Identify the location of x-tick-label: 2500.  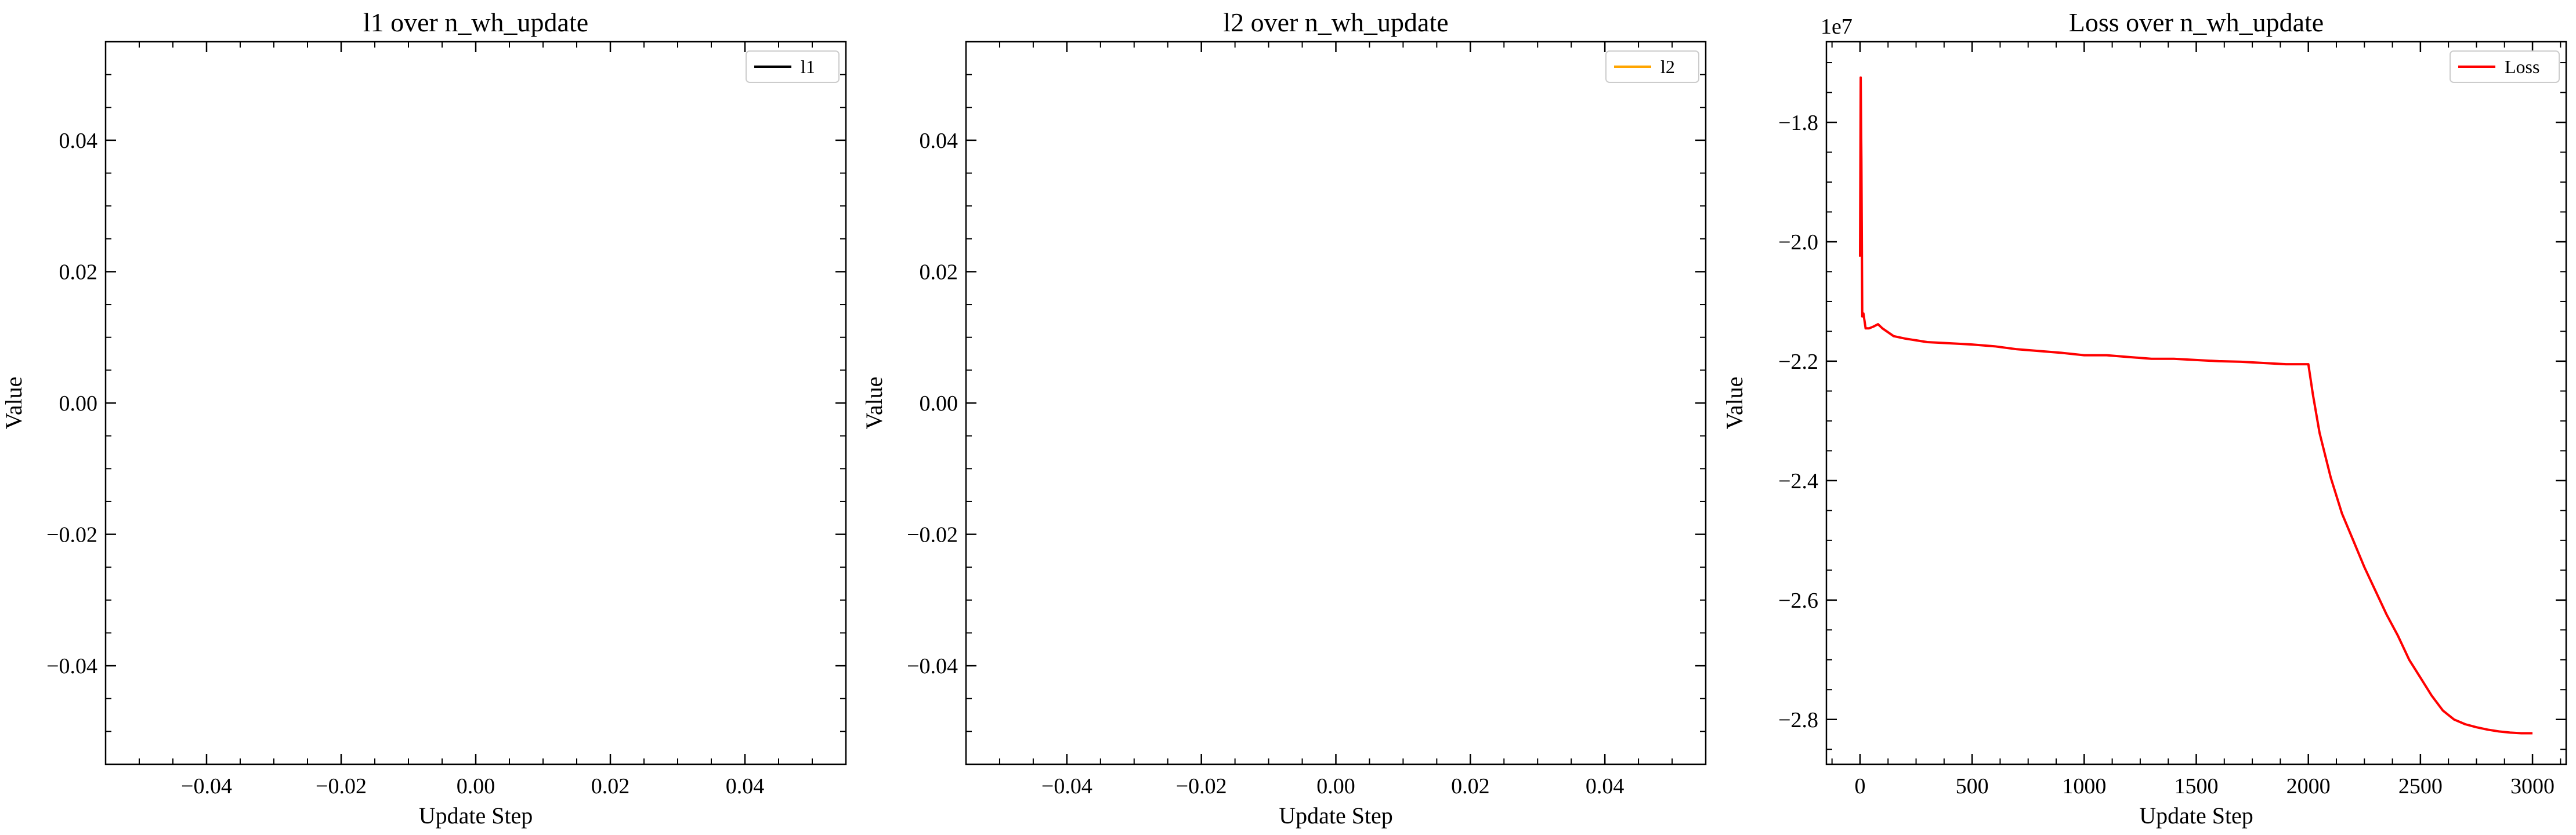
(2420, 786).